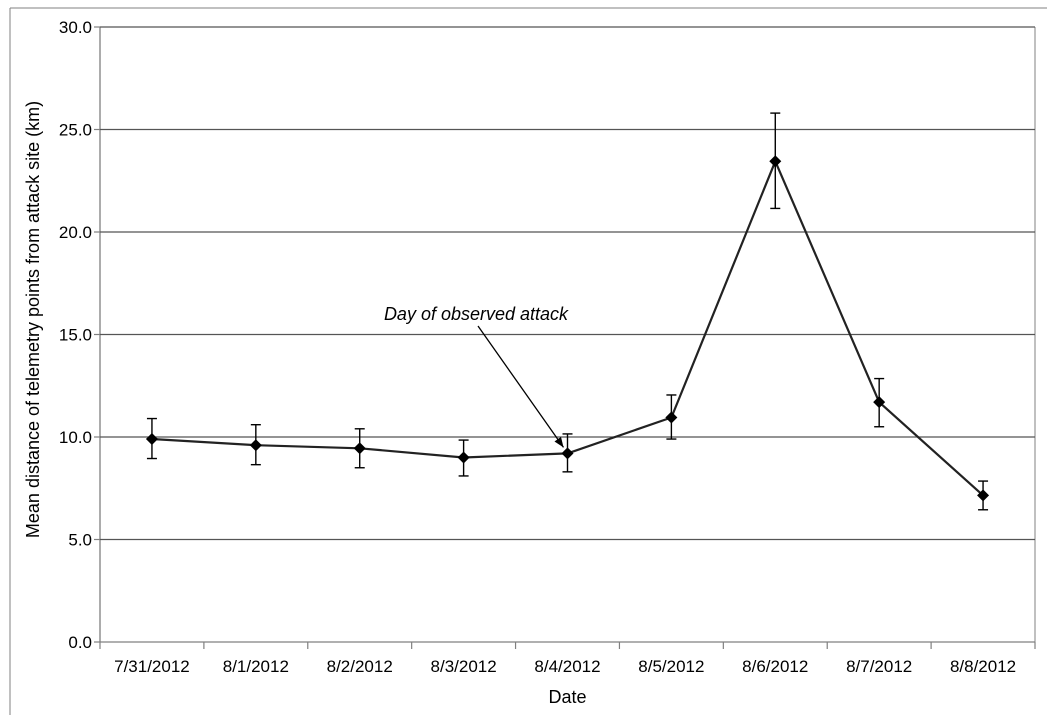  What do you see at coordinates (464, 666) in the screenshot?
I see `x-tick-label: 8/3/2012` at bounding box center [464, 666].